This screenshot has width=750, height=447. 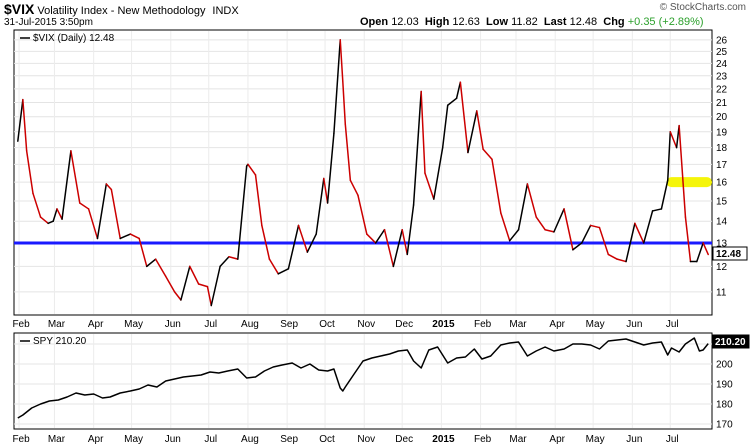 What do you see at coordinates (518, 439) in the screenshot?
I see `spy-x-tick-label: Mar` at bounding box center [518, 439].